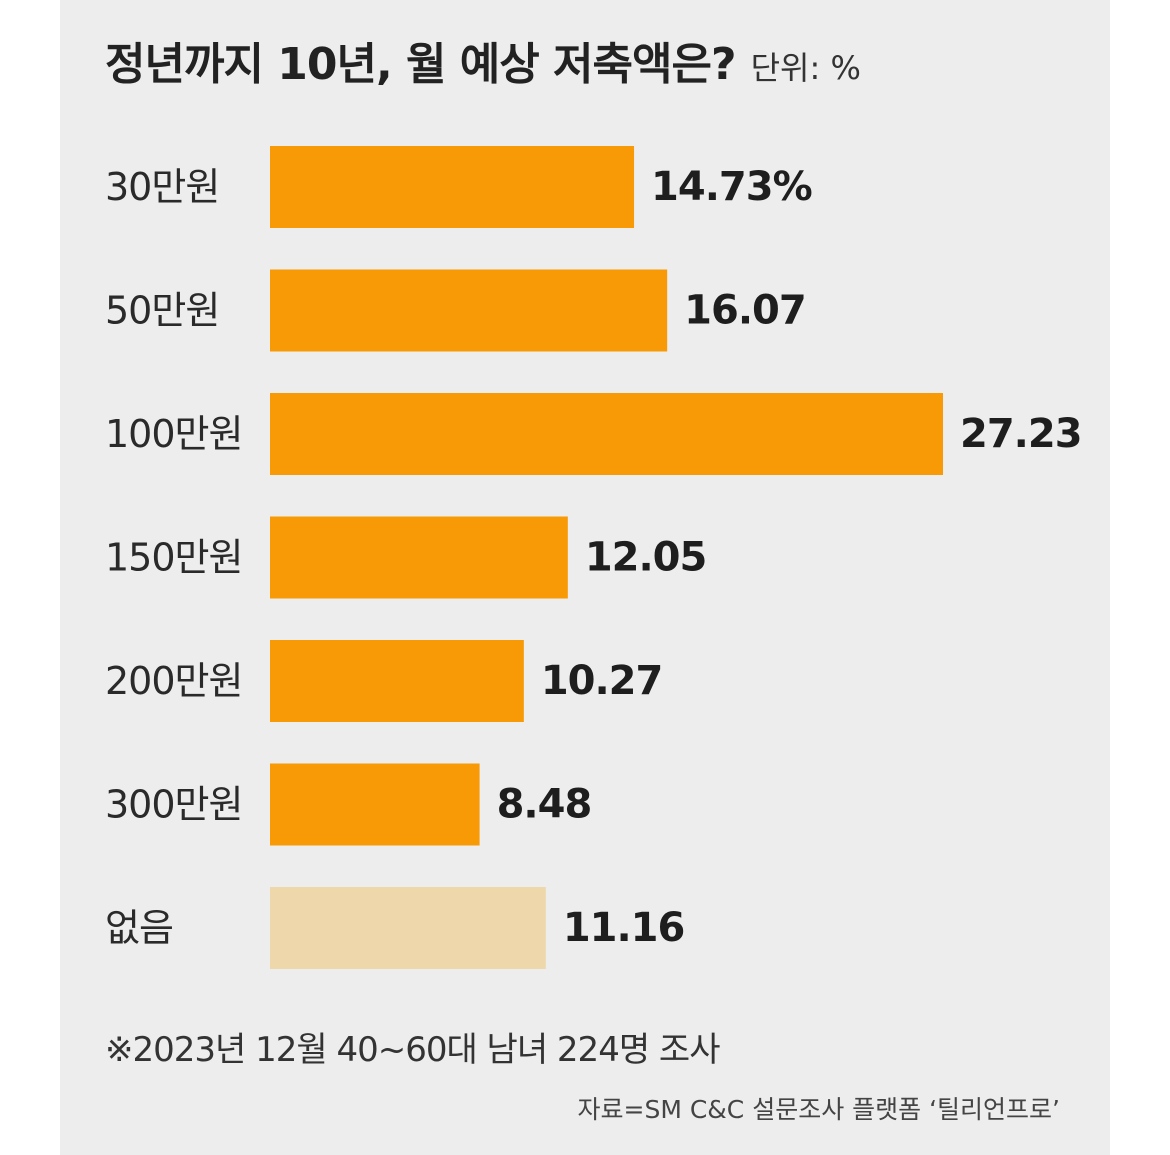  What do you see at coordinates (173, 434) in the screenshot?
I see `category-label-2: 100만원` at bounding box center [173, 434].